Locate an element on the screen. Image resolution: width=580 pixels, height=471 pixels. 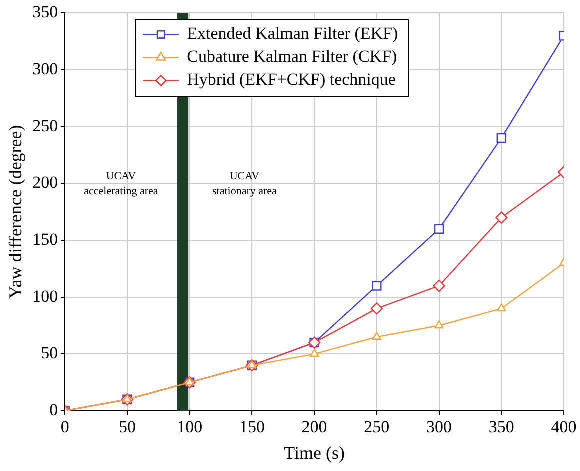
legend-label: Cubature Kalman Filter (CKF) is located at coordinates (292, 56).